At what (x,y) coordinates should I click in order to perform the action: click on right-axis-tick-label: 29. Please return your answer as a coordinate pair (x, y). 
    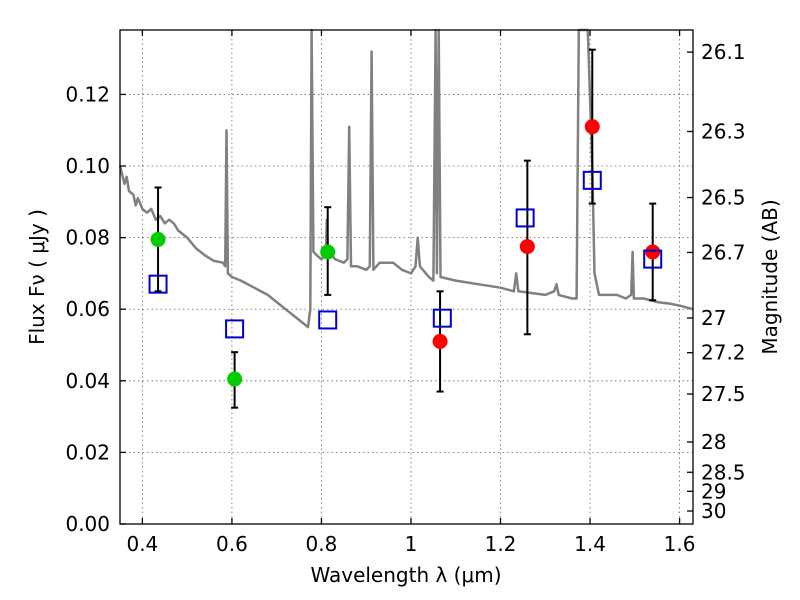
    Looking at the image, I should click on (713, 491).